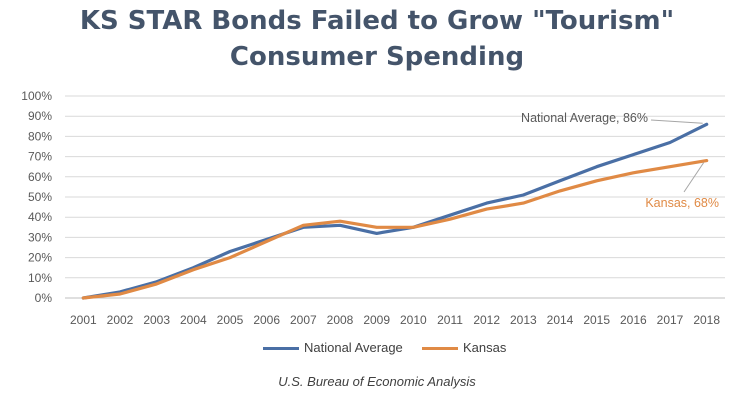 The width and height of the screenshot is (754, 410). Describe the element at coordinates (377, 21) in the screenshot. I see `chart-title-line-1: KS STAR Bonds Failed to Grow "Tourism"` at that location.